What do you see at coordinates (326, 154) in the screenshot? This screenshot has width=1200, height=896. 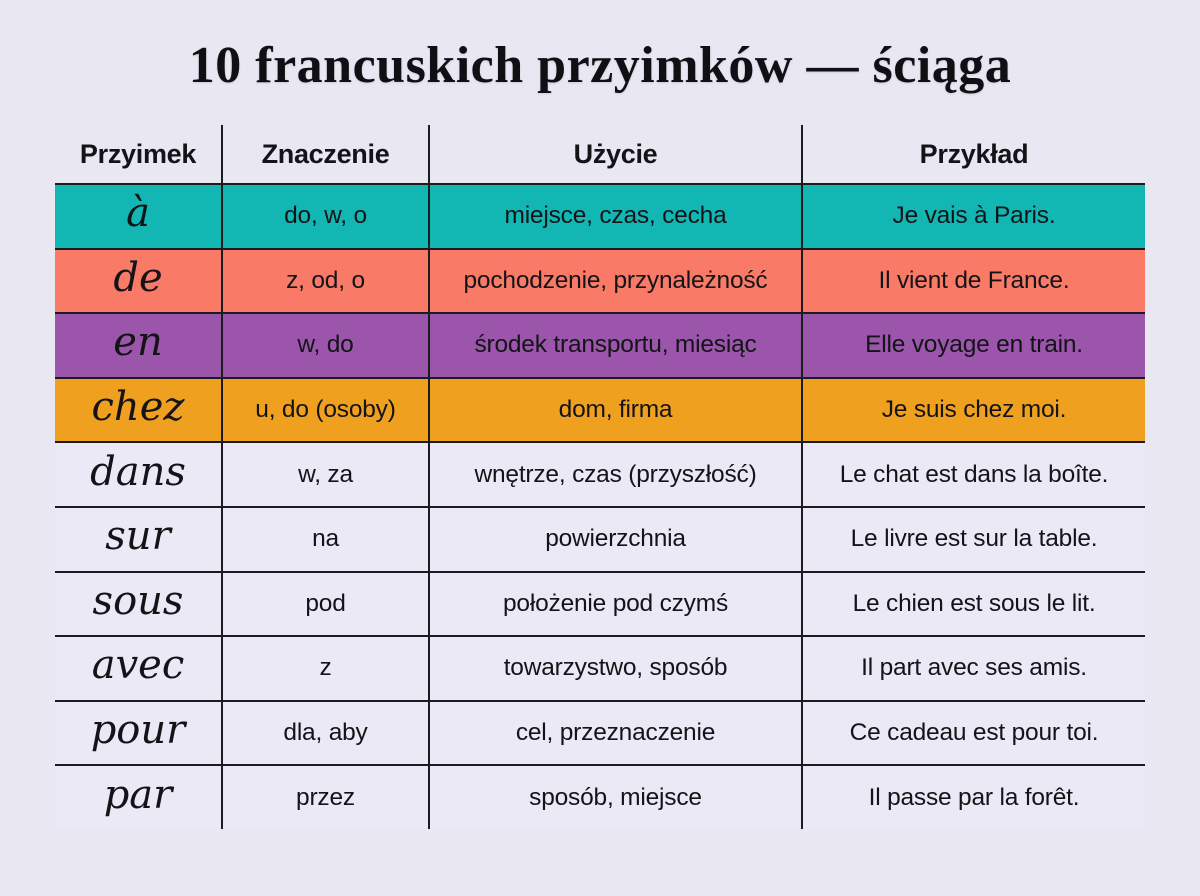 I see `column-header-znaczenie: Znaczenie` at bounding box center [326, 154].